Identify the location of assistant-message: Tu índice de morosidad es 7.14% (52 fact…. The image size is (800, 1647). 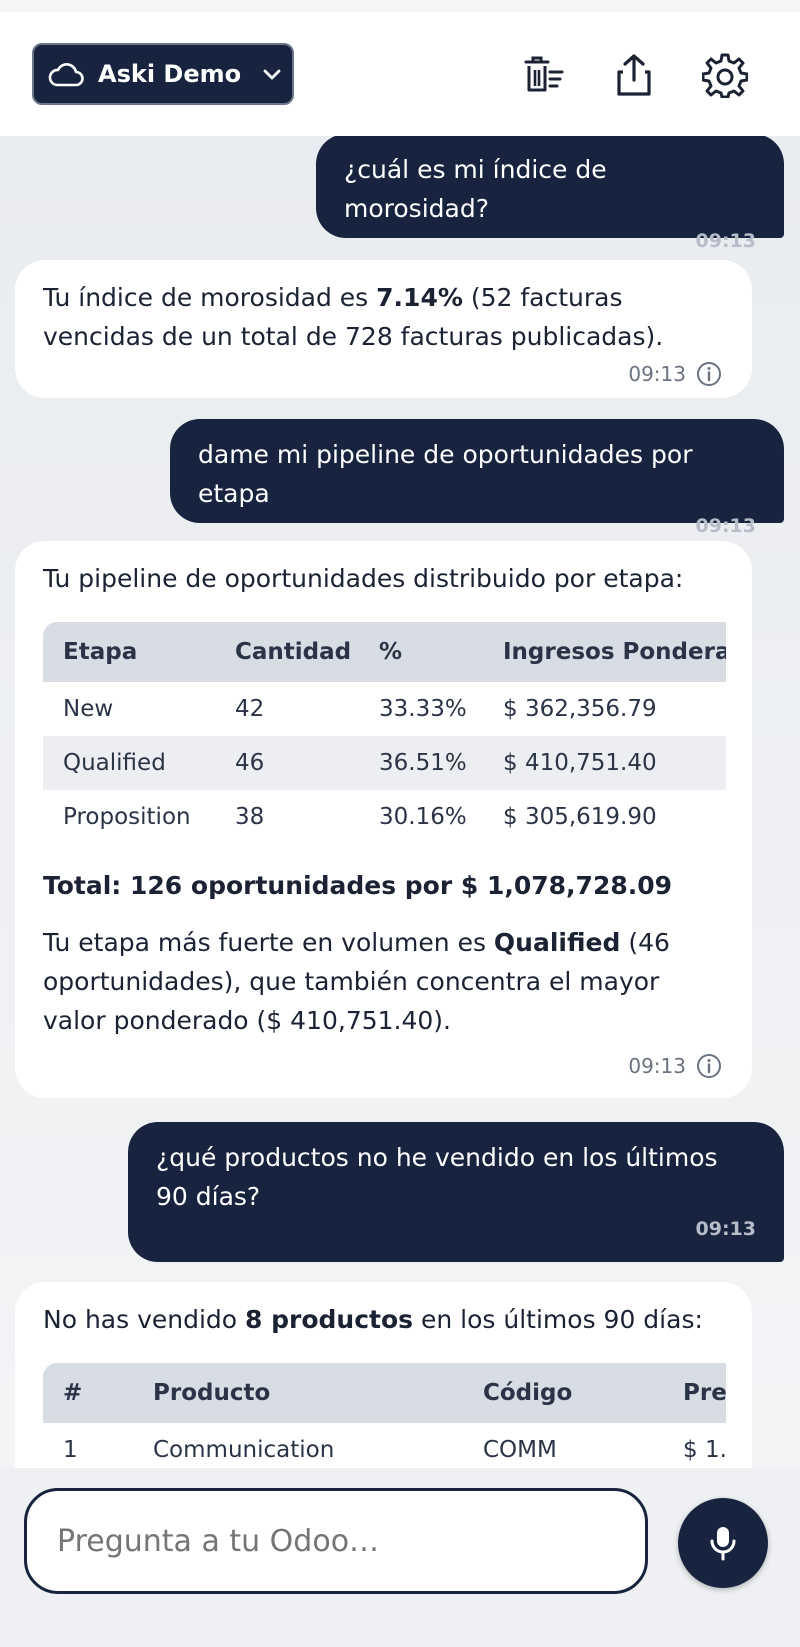
(383, 329).